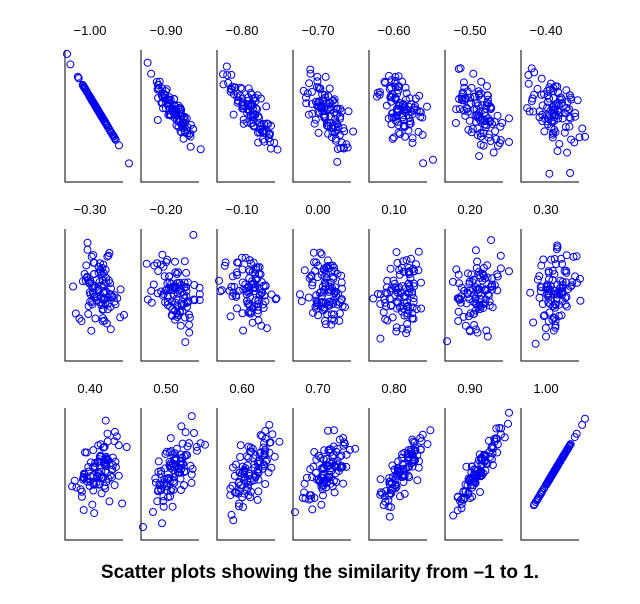  I want to click on scatter-panel: −0.70, so click(325, 103).